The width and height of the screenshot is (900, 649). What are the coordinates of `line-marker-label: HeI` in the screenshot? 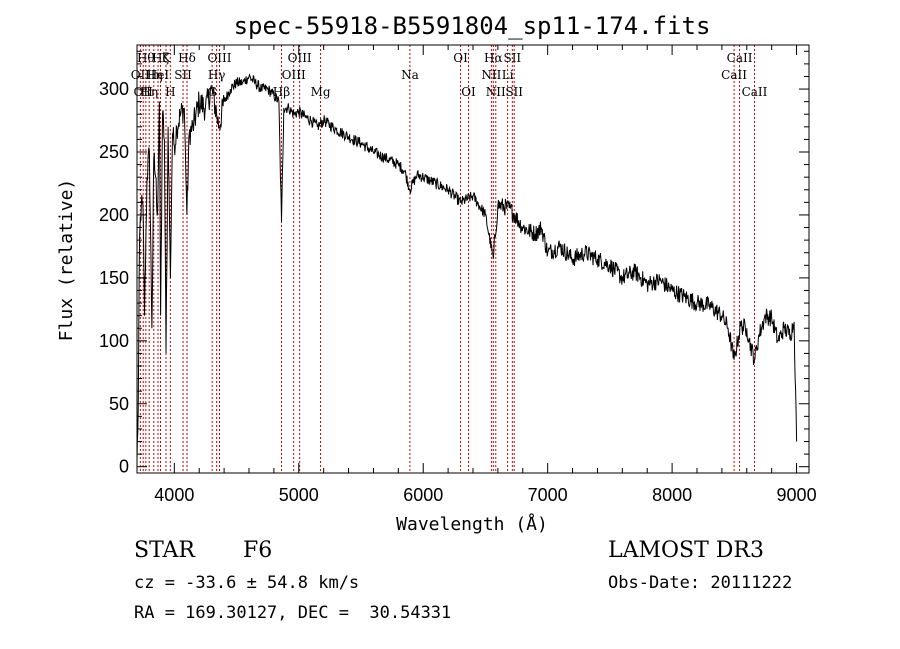 It's located at (158, 75).